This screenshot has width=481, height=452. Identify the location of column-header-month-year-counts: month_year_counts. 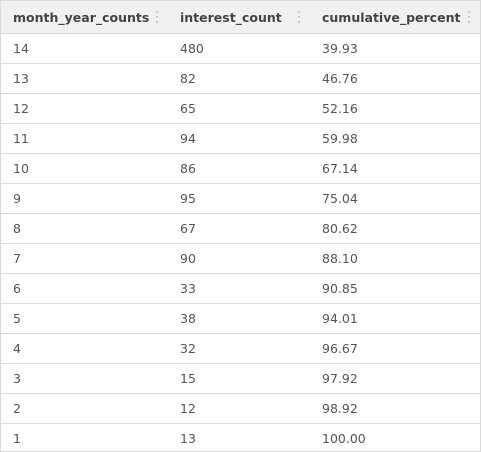
(84, 17).